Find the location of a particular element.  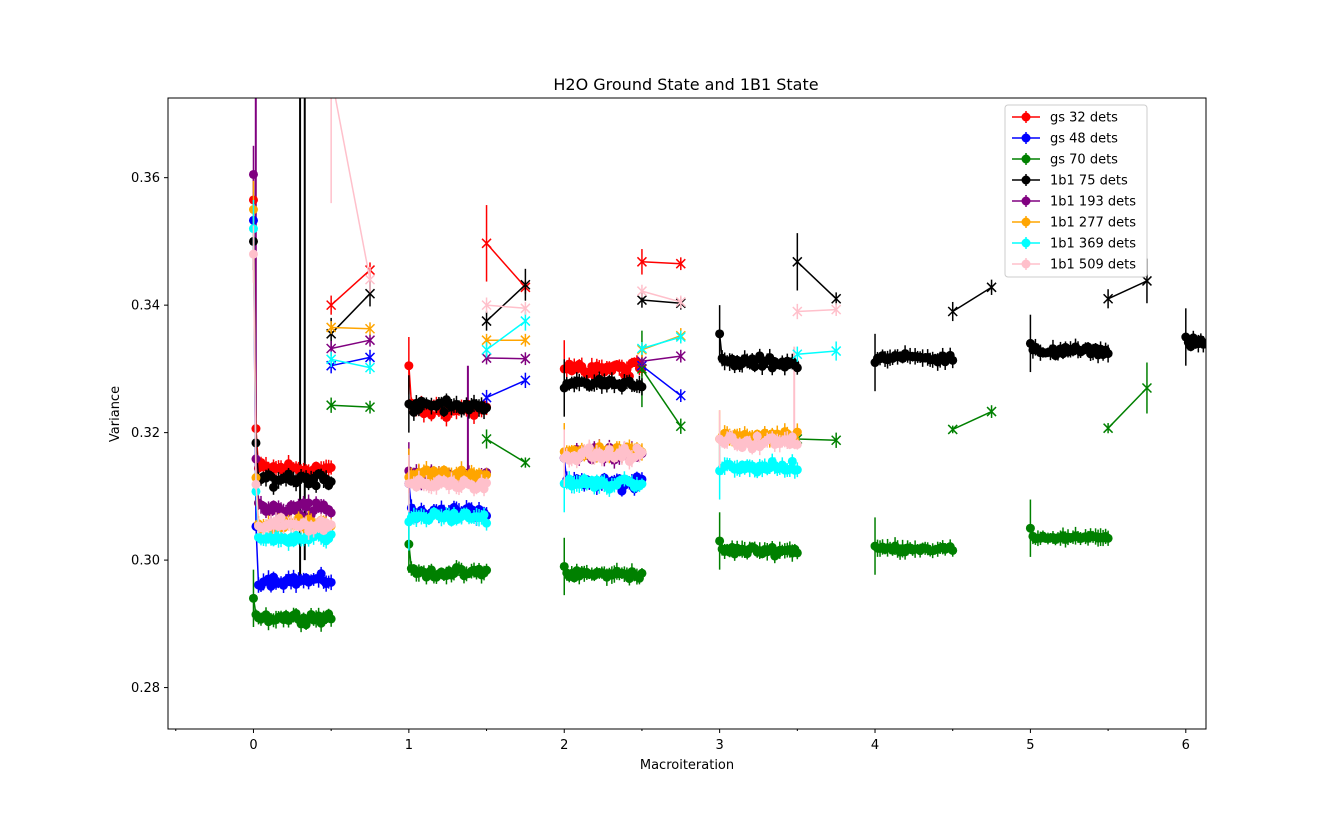

legend-entry-label: gs 70 dets is located at coordinates (1084, 160).